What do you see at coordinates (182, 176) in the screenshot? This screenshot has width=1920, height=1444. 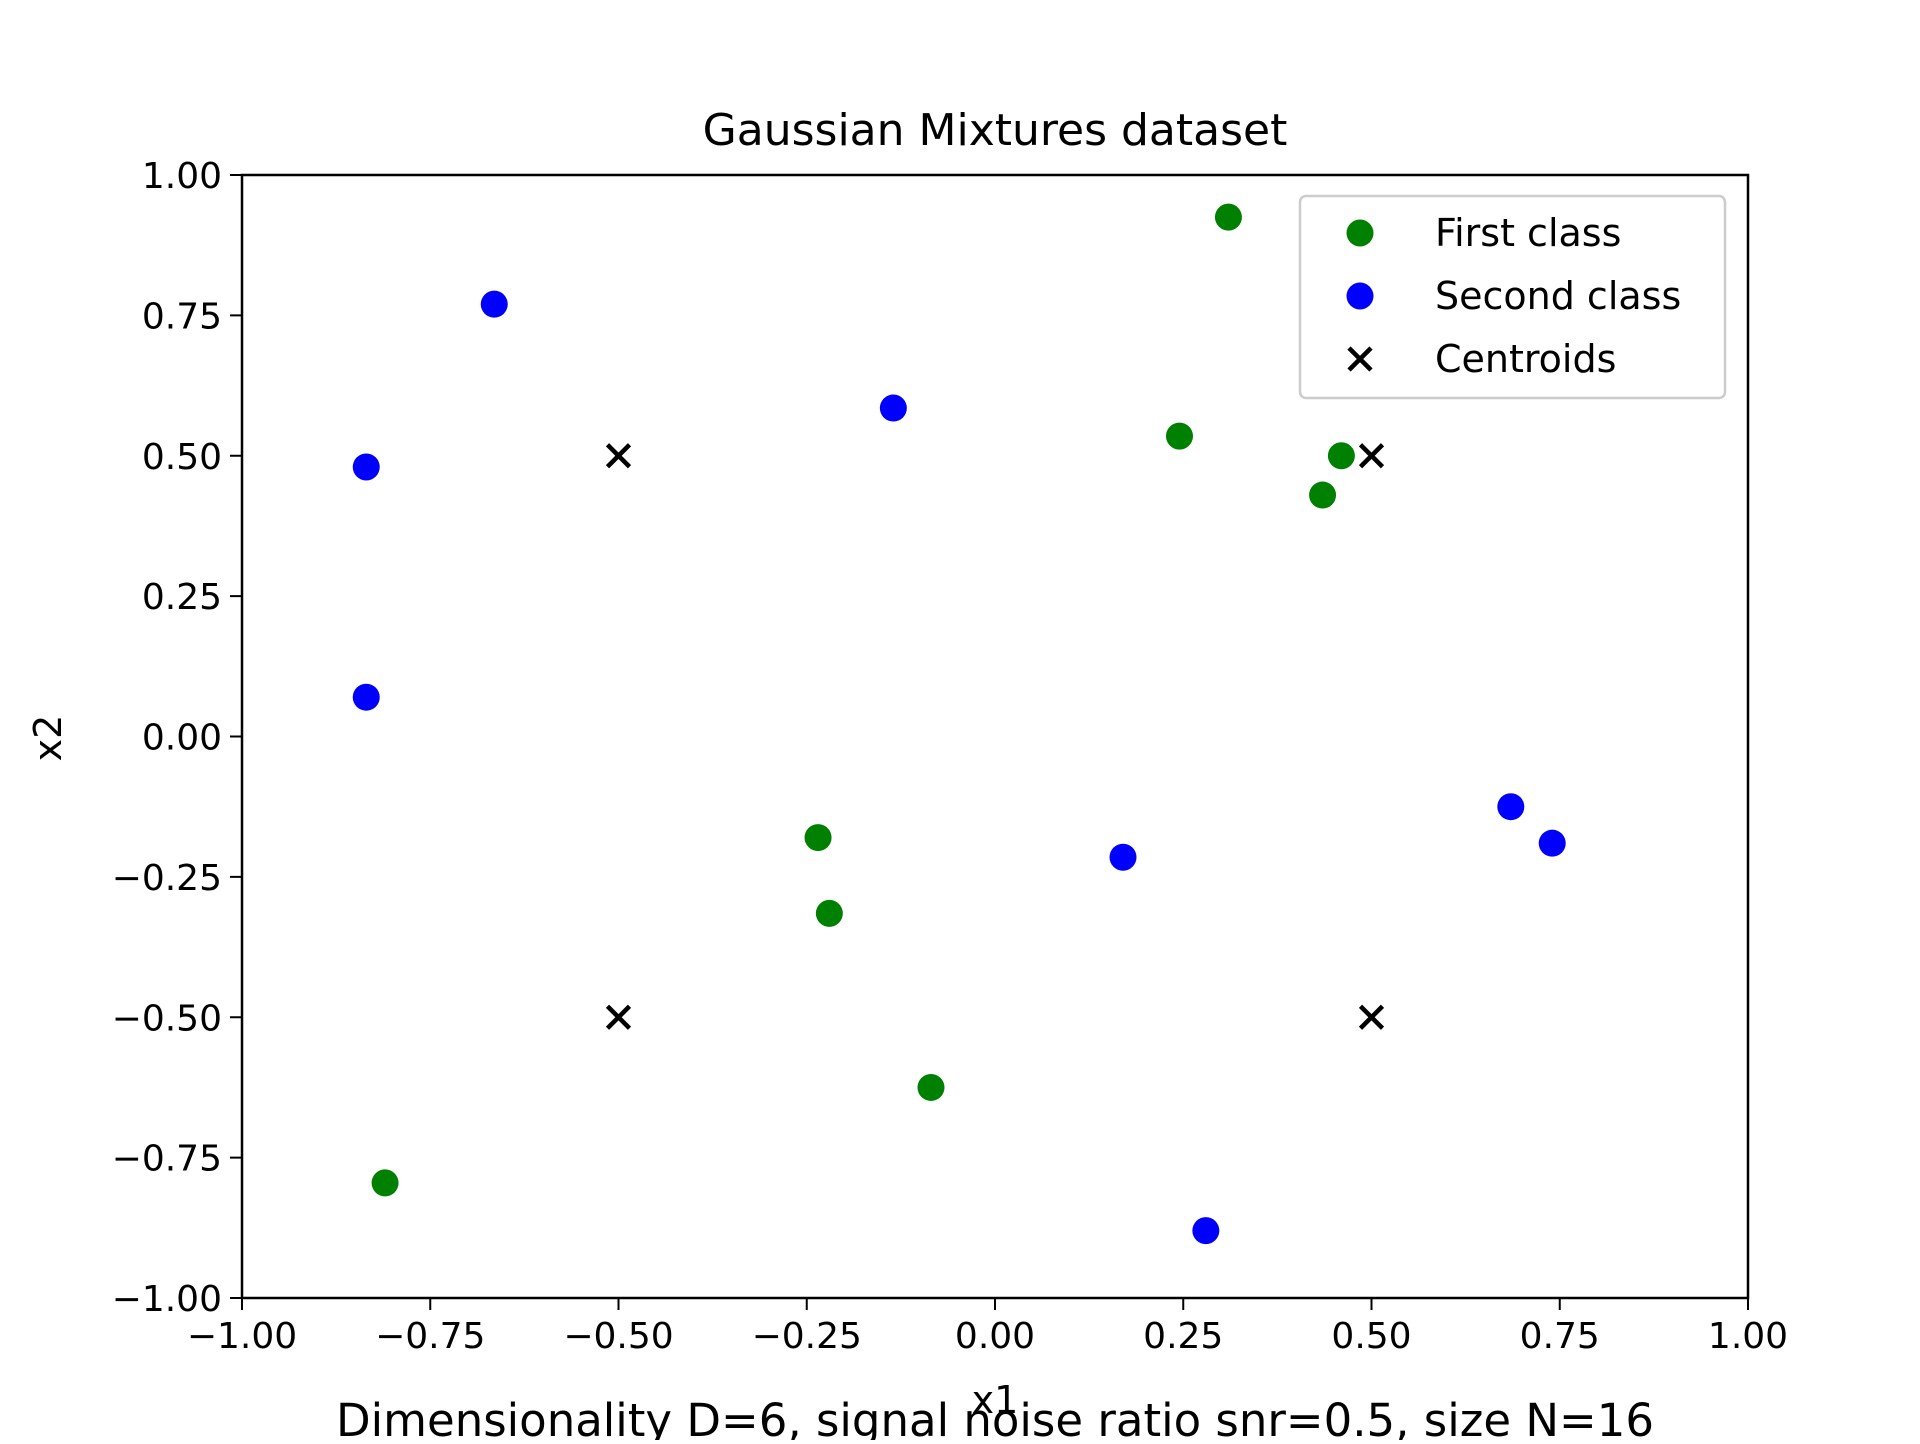 I see `y-tick-label: 1.00` at bounding box center [182, 176].